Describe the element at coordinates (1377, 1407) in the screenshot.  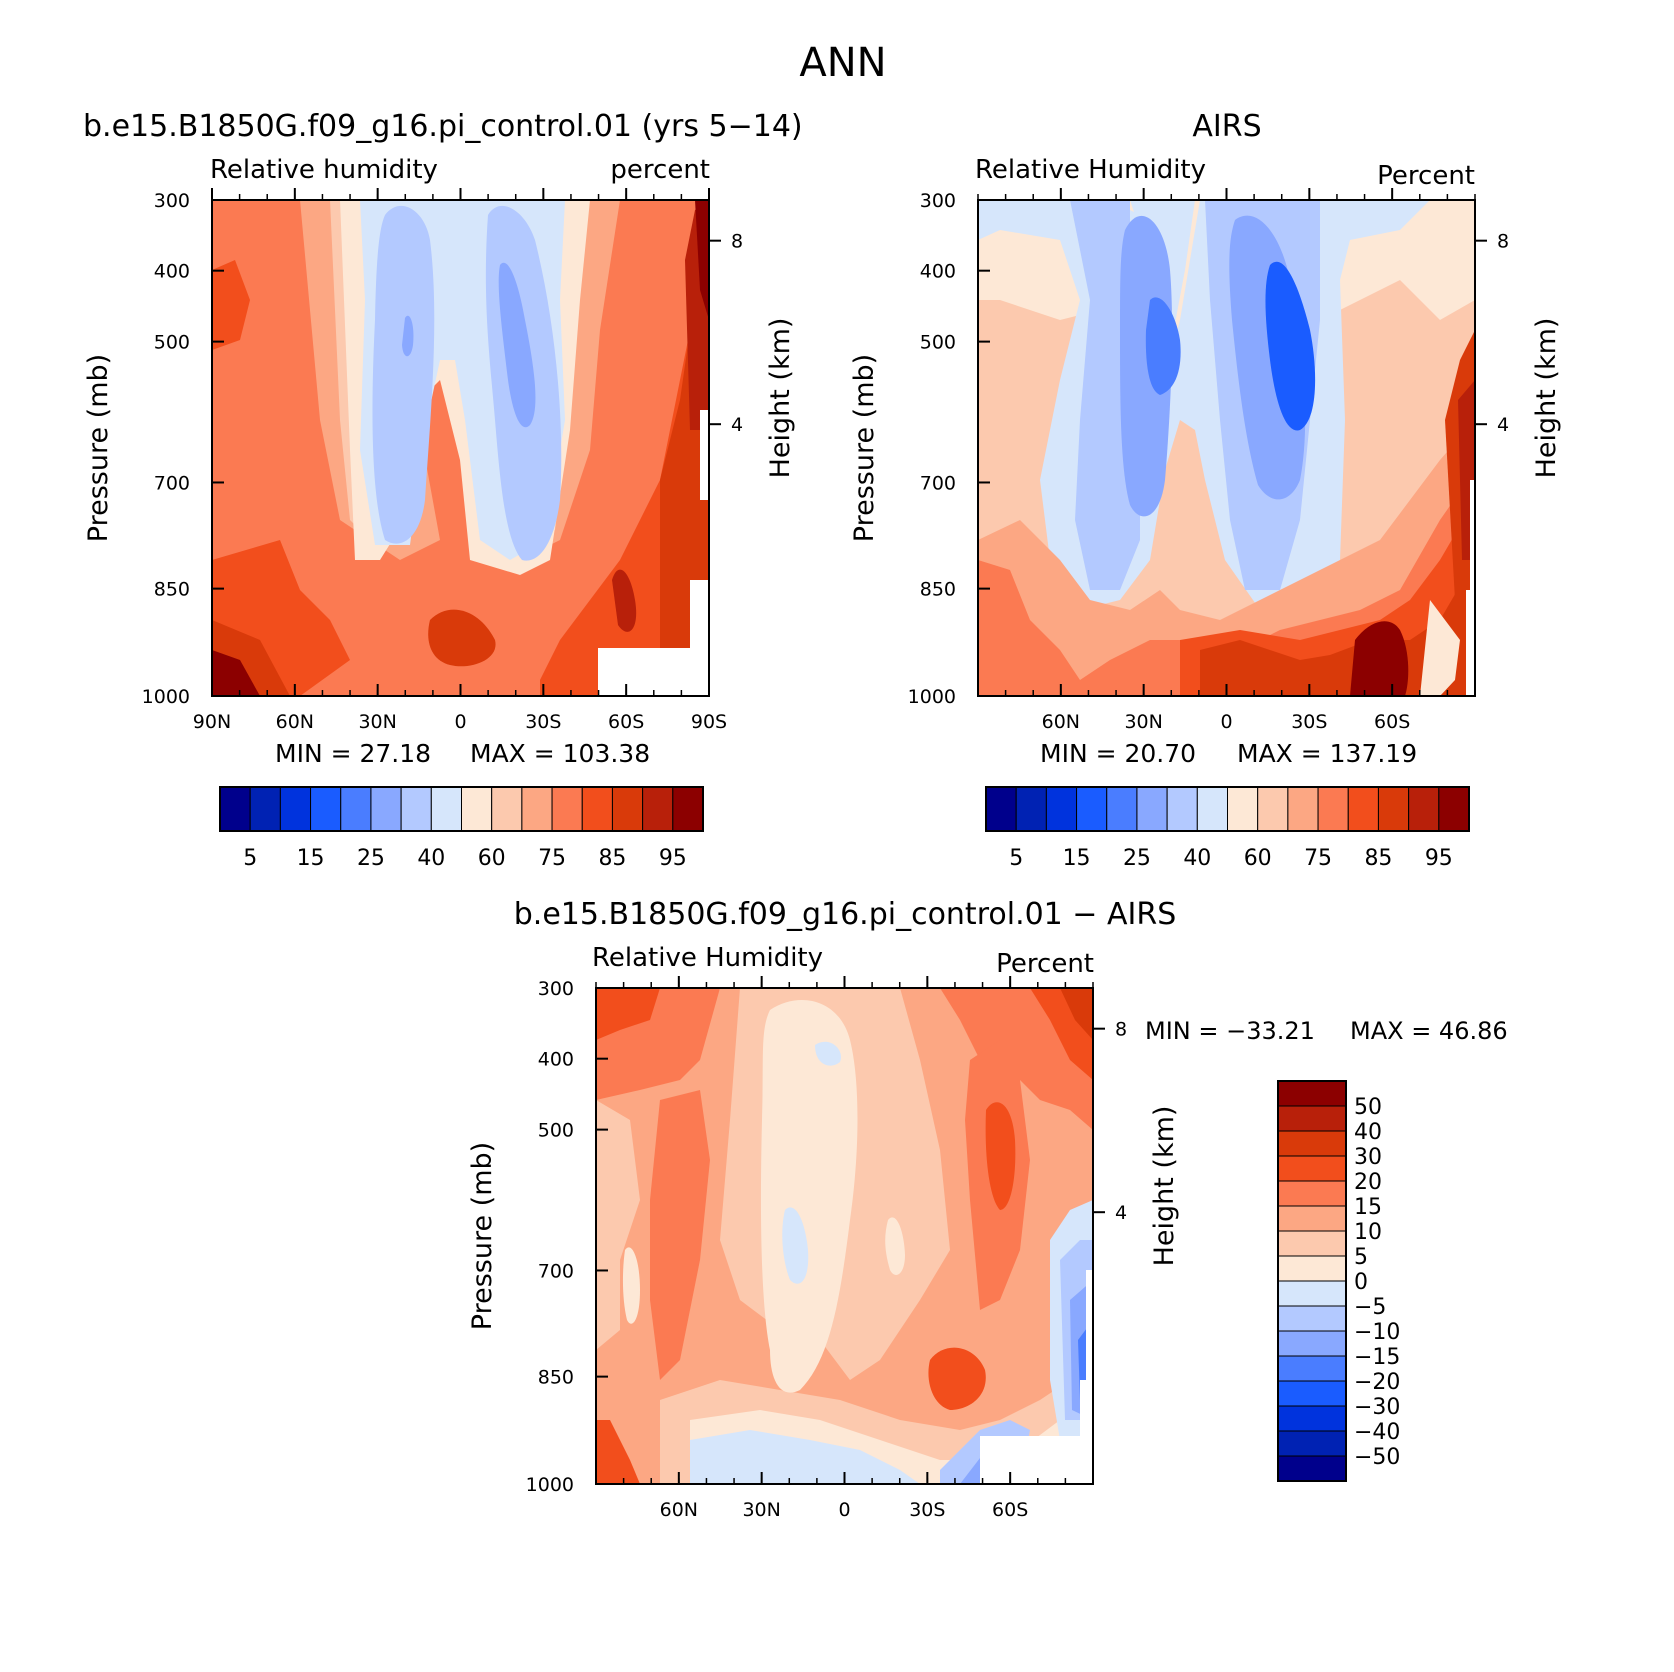
I see `colorbar-label: −30` at that location.